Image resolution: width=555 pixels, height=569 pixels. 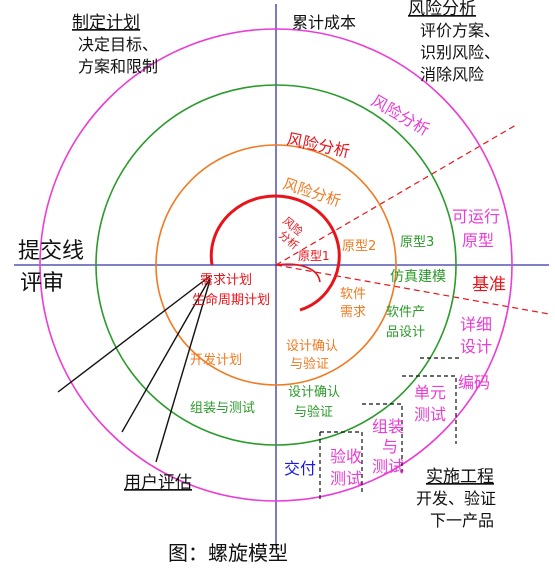 I want to click on review-label: 评审, so click(x=42, y=283).